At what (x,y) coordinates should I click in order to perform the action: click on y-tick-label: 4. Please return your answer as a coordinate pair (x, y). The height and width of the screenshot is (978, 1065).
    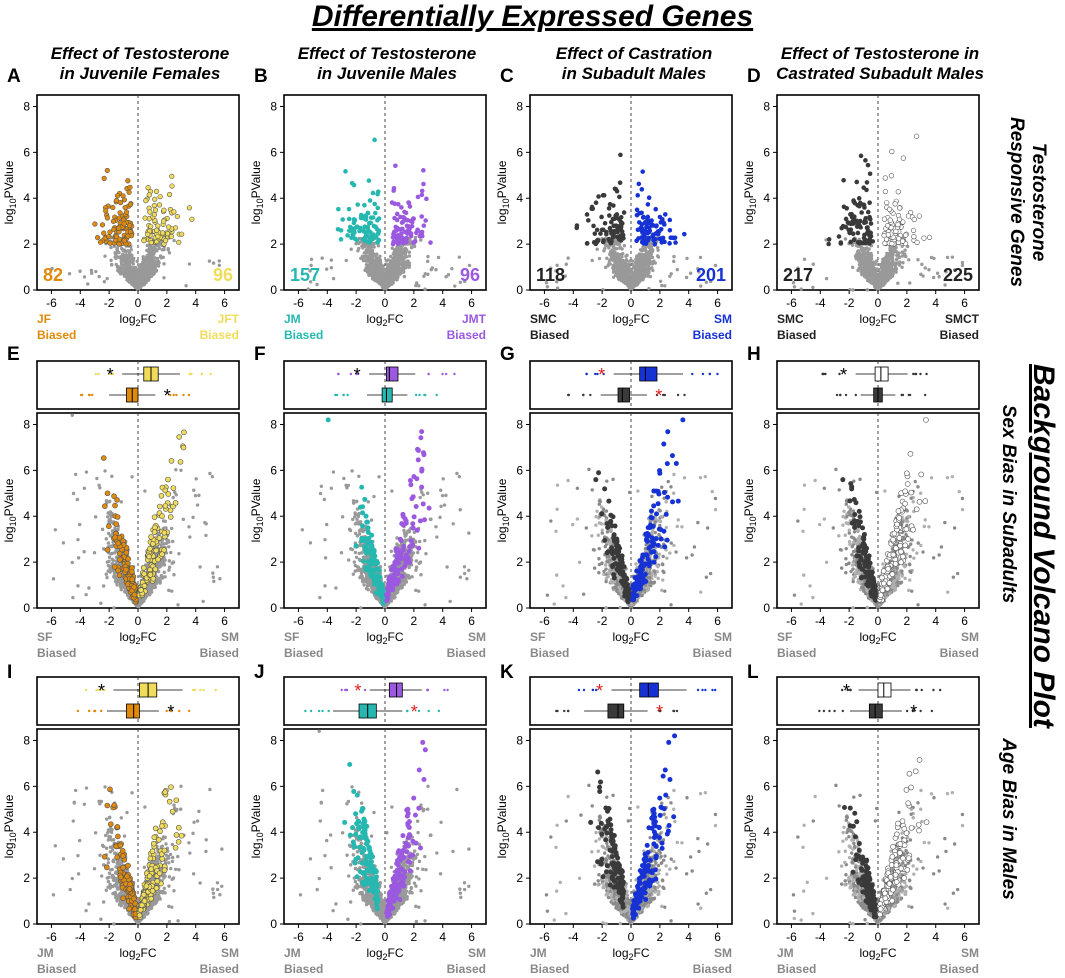
    Looking at the image, I should click on (273, 198).